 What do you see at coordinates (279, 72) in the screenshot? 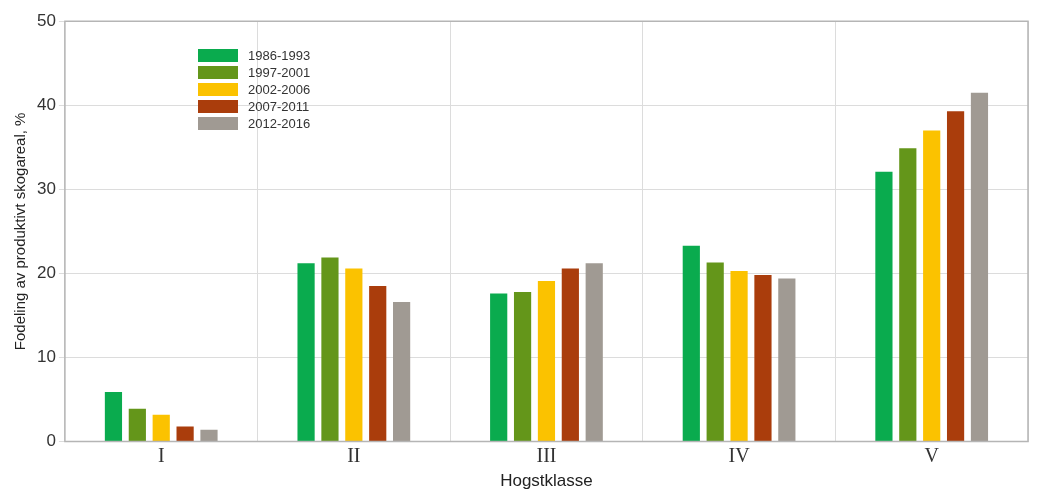
I see `legend-label: 1997-2001` at bounding box center [279, 72].